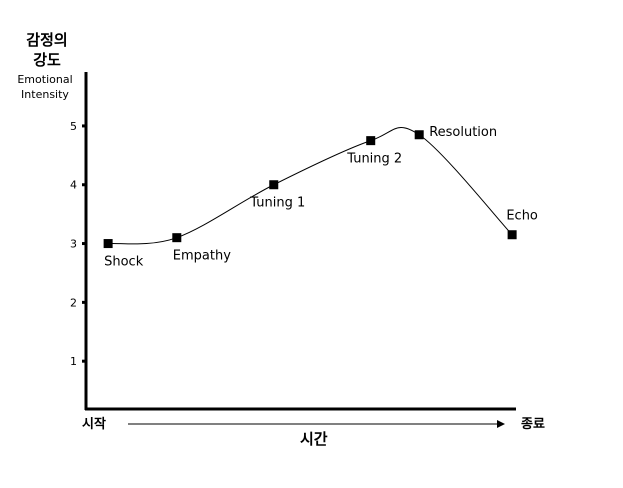 The image size is (623, 488). What do you see at coordinates (73, 185) in the screenshot?
I see `y-tick-label: 4` at bounding box center [73, 185].